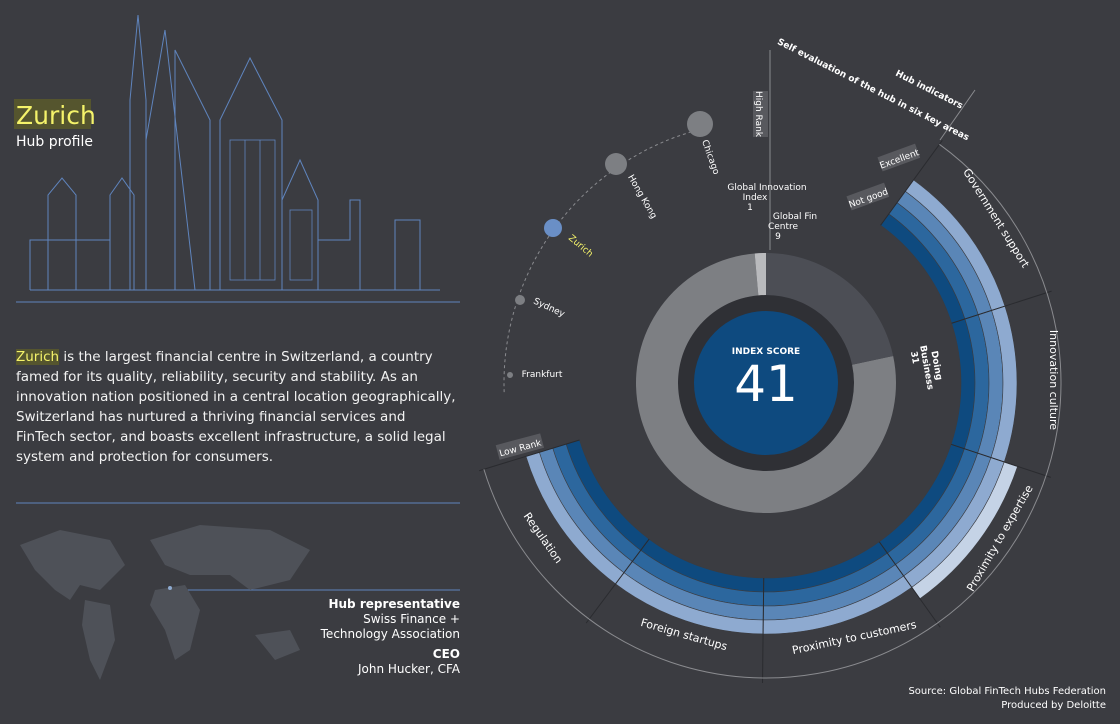  What do you see at coordinates (271, 210) in the screenshot?
I see `skyline-windows` at bounding box center [271, 210].